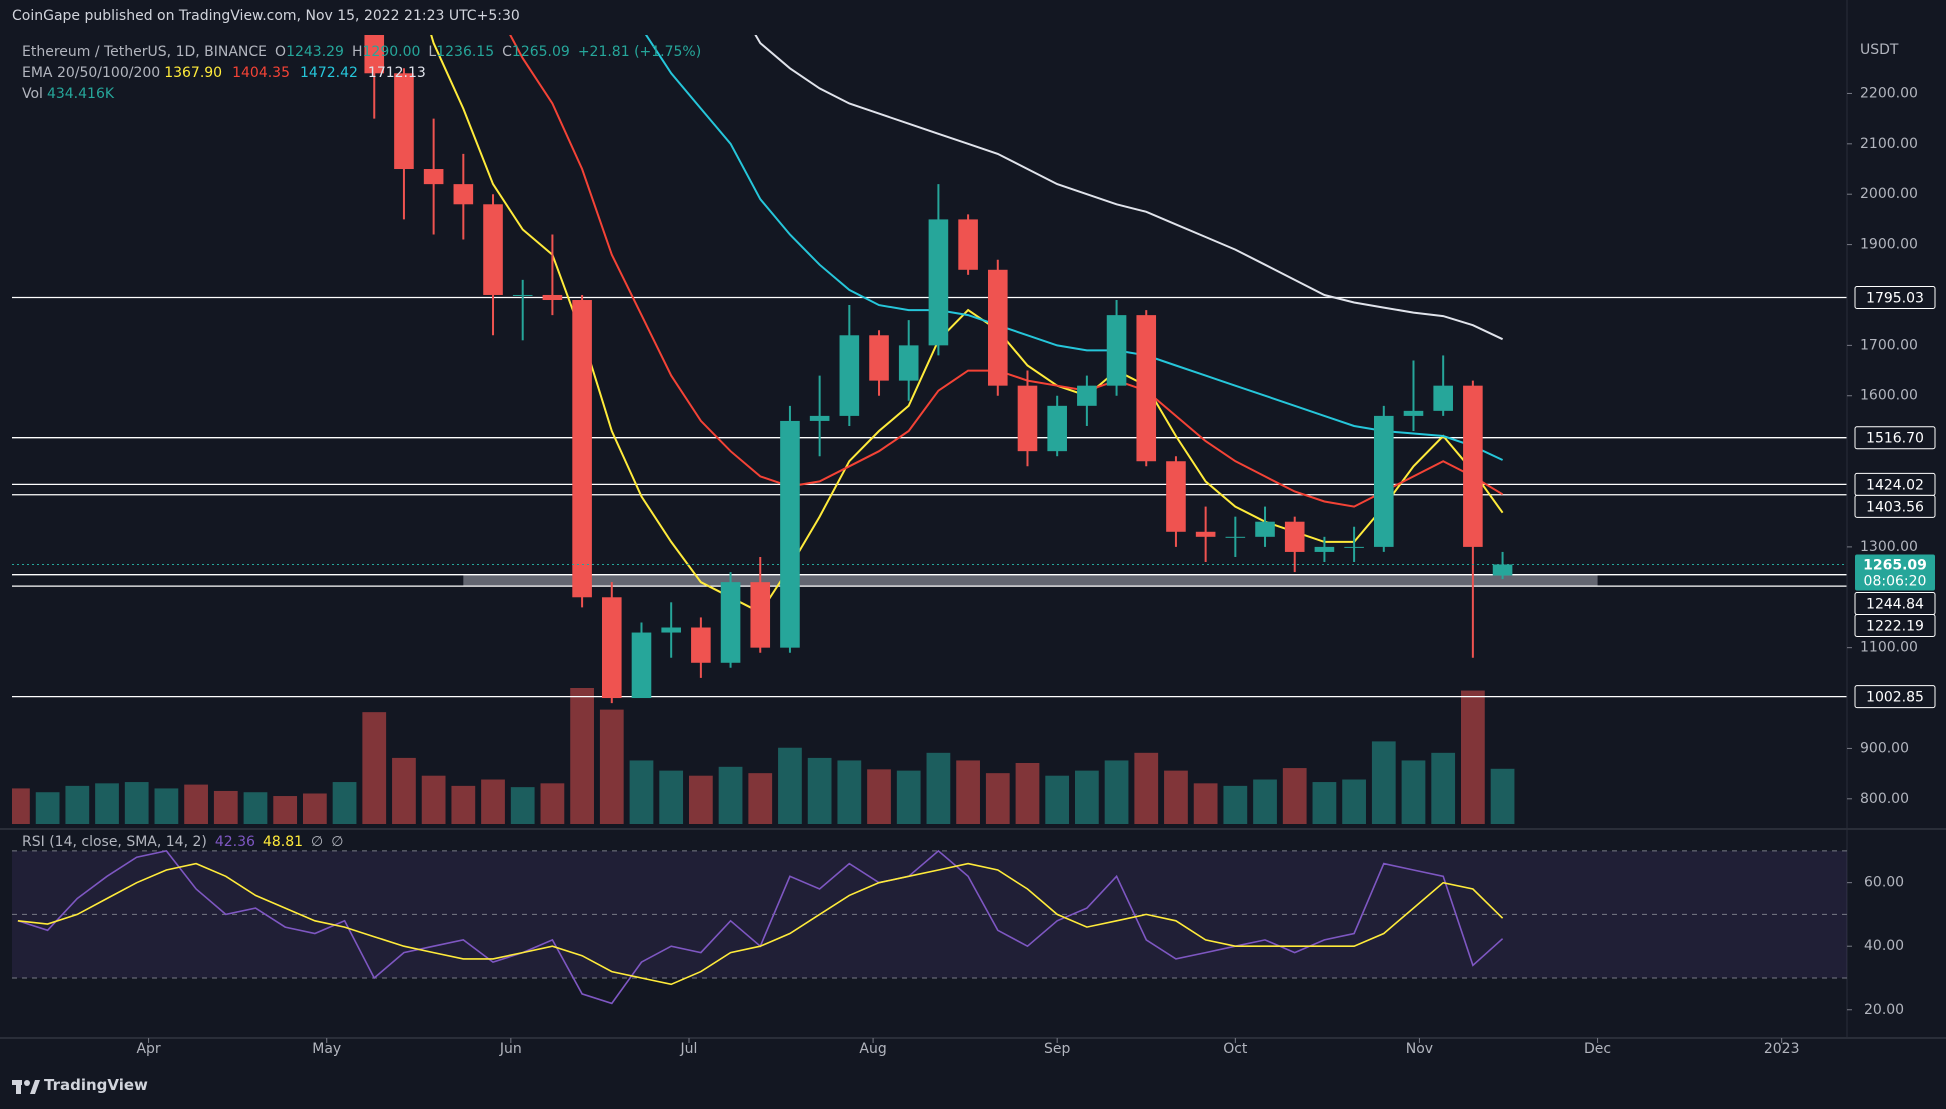 The width and height of the screenshot is (1946, 1109). Describe the element at coordinates (315, 52) in the screenshot. I see `ohlc-value: 1243.29` at that location.